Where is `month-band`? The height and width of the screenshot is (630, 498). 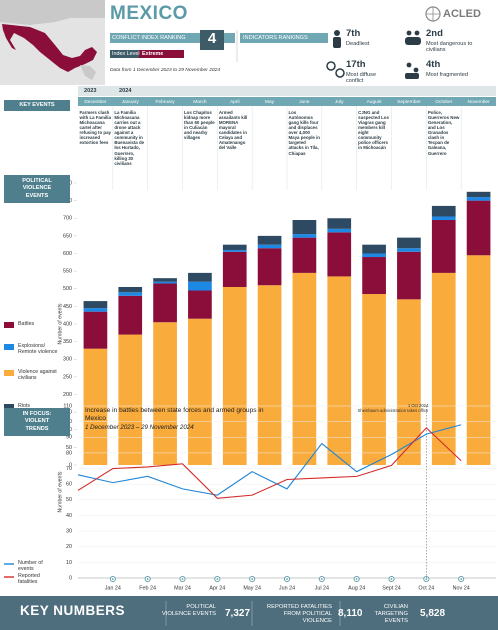
month-band is located at coordinates (287, 101).